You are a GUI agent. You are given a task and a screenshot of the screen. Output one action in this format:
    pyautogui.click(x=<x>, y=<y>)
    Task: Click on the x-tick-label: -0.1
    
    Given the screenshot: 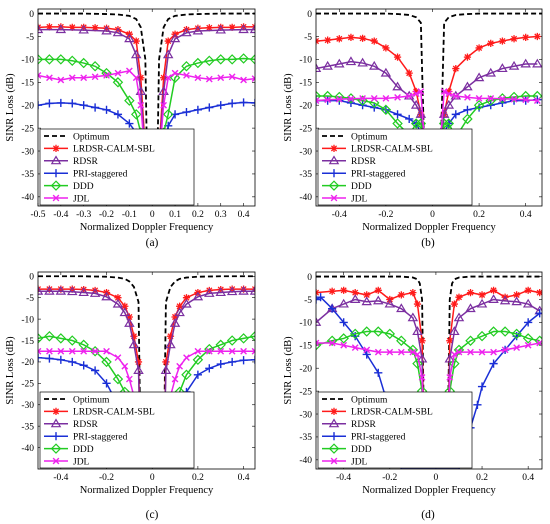 What is the action you would take?
    pyautogui.click(x=129, y=215)
    